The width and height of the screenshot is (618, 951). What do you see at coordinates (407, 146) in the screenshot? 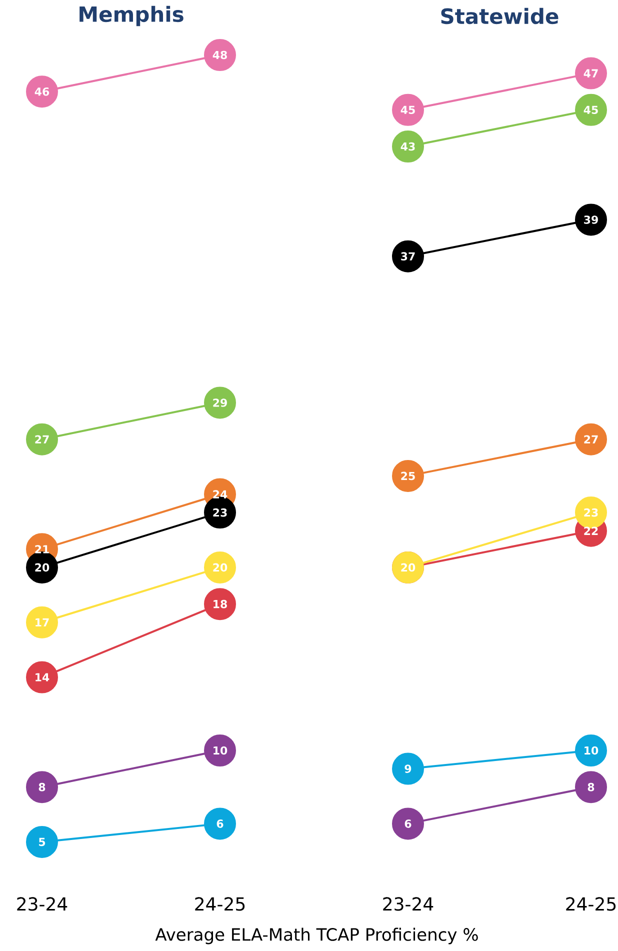
I see `data-label: 43` at bounding box center [407, 146].